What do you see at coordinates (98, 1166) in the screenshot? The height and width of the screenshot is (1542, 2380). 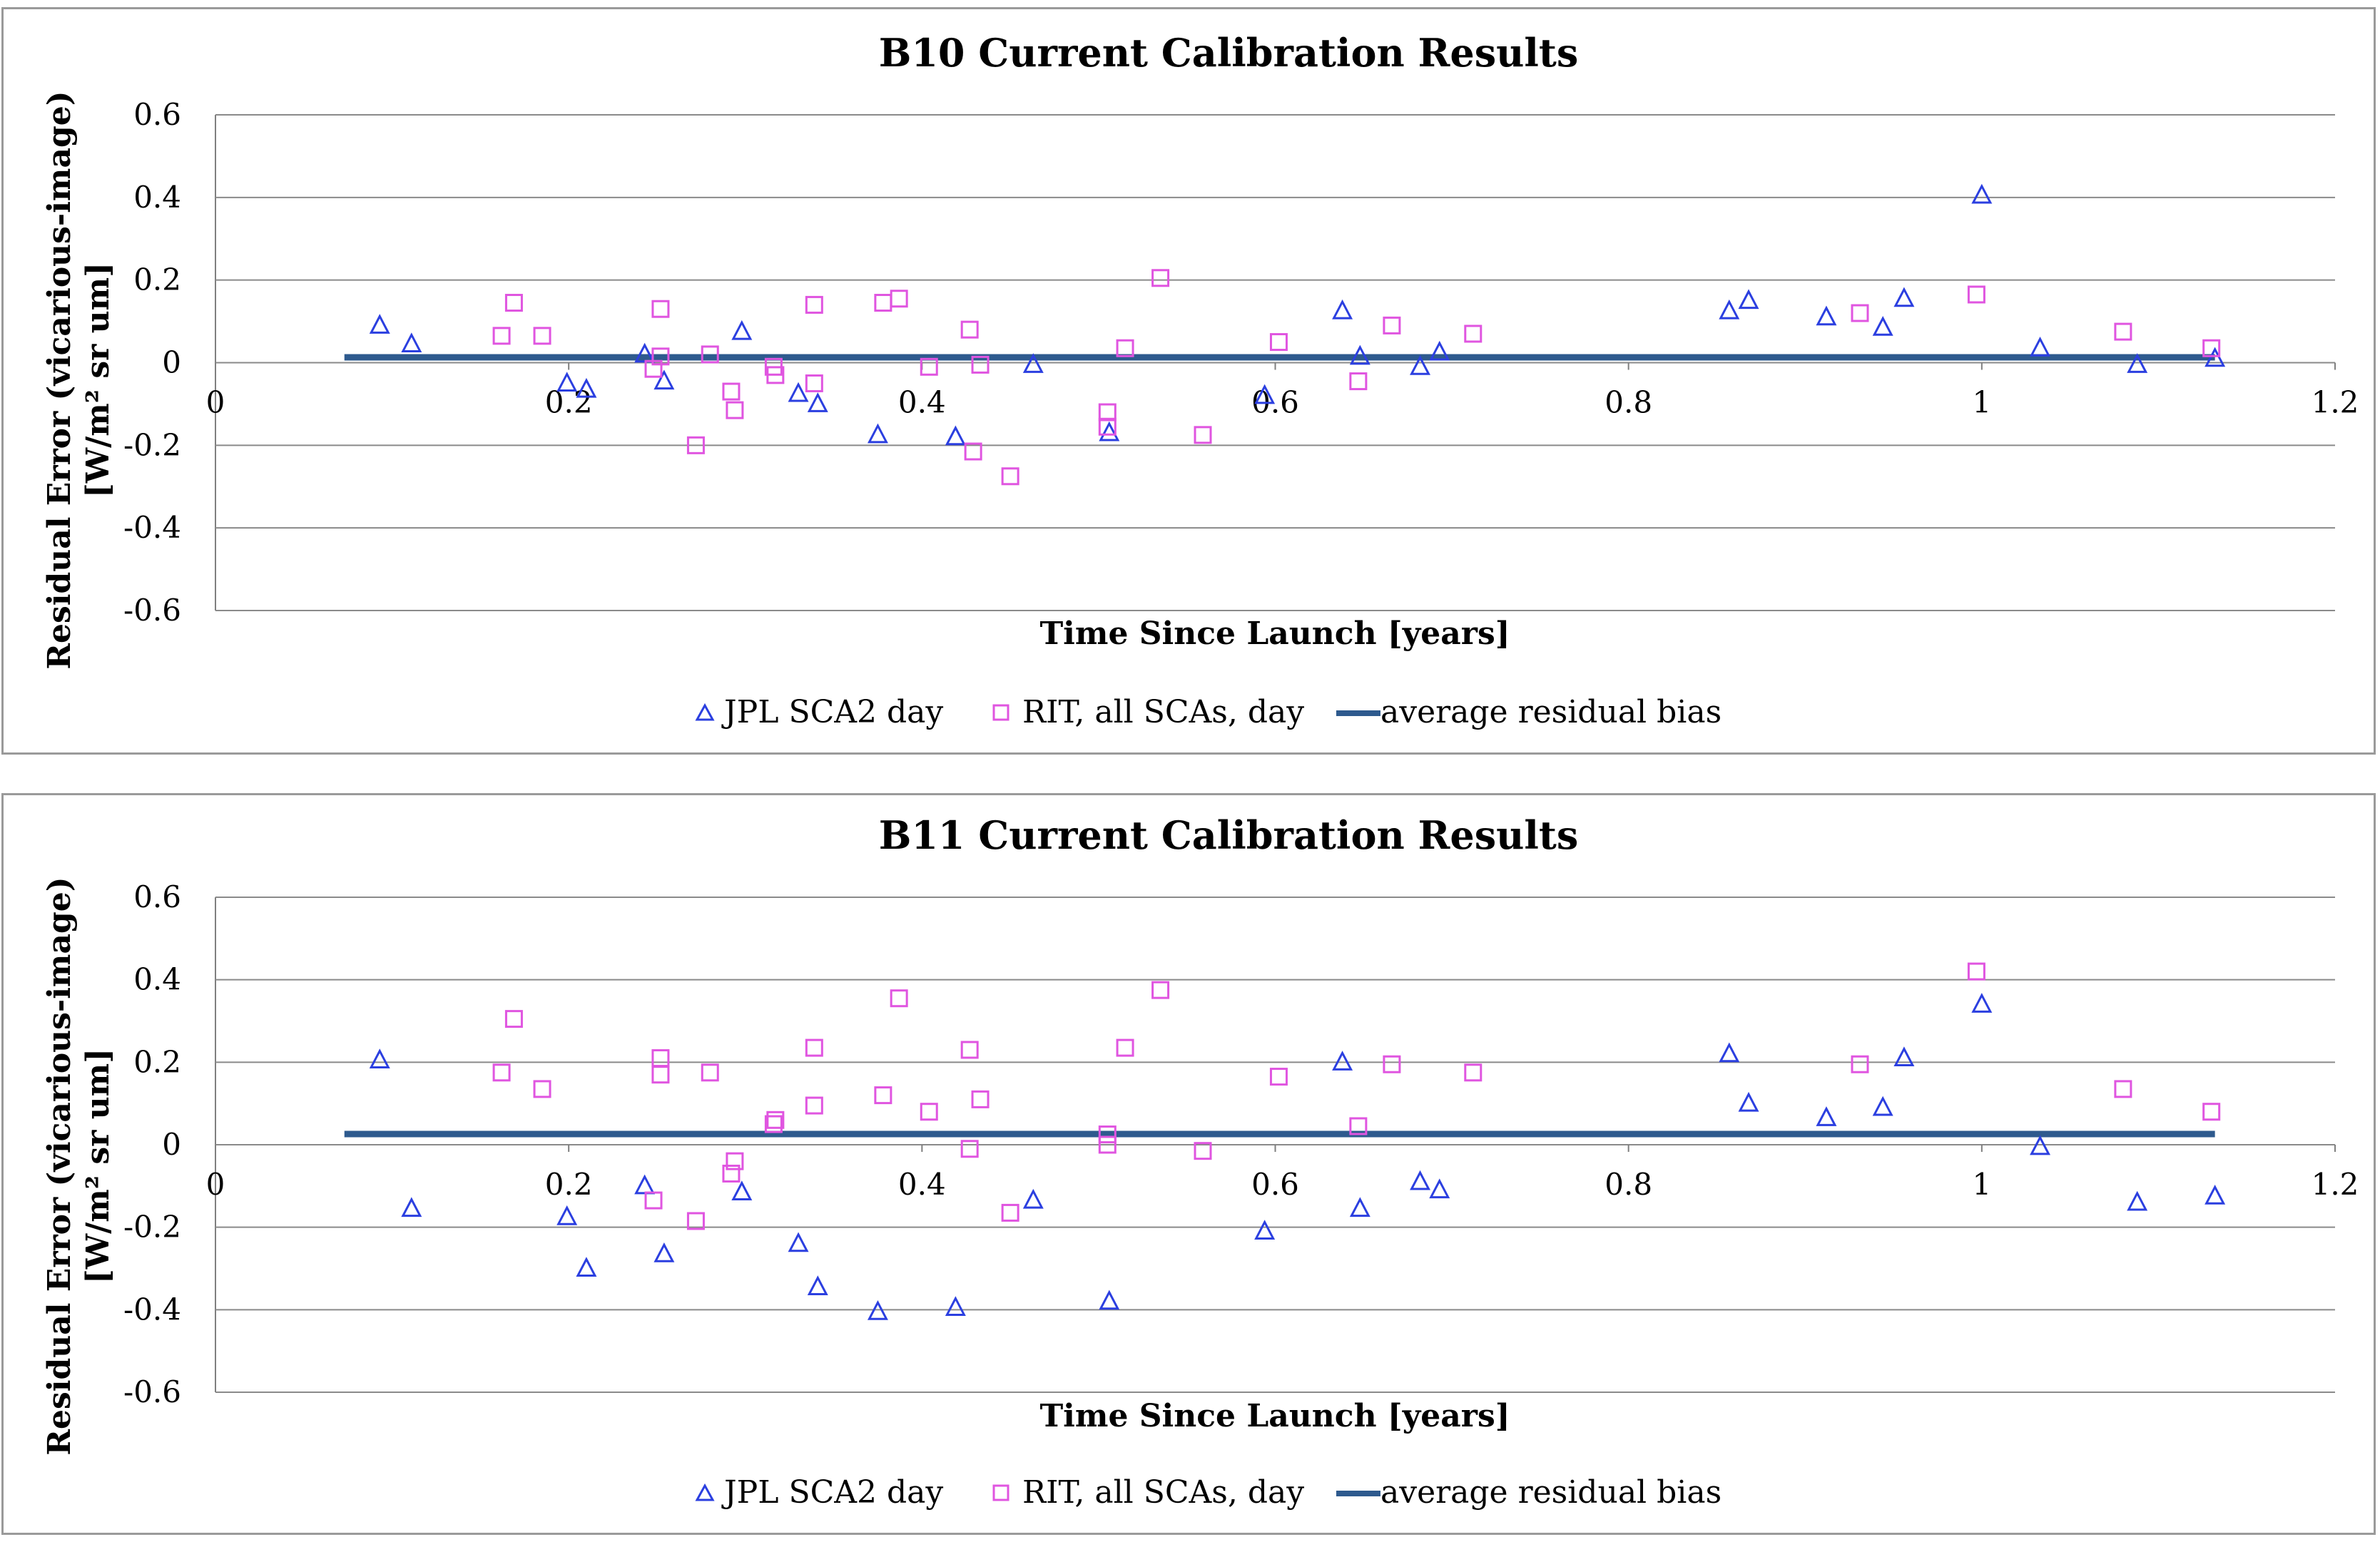 I see `y-axis-label-line2: [W/m² sr um]` at bounding box center [98, 1166].